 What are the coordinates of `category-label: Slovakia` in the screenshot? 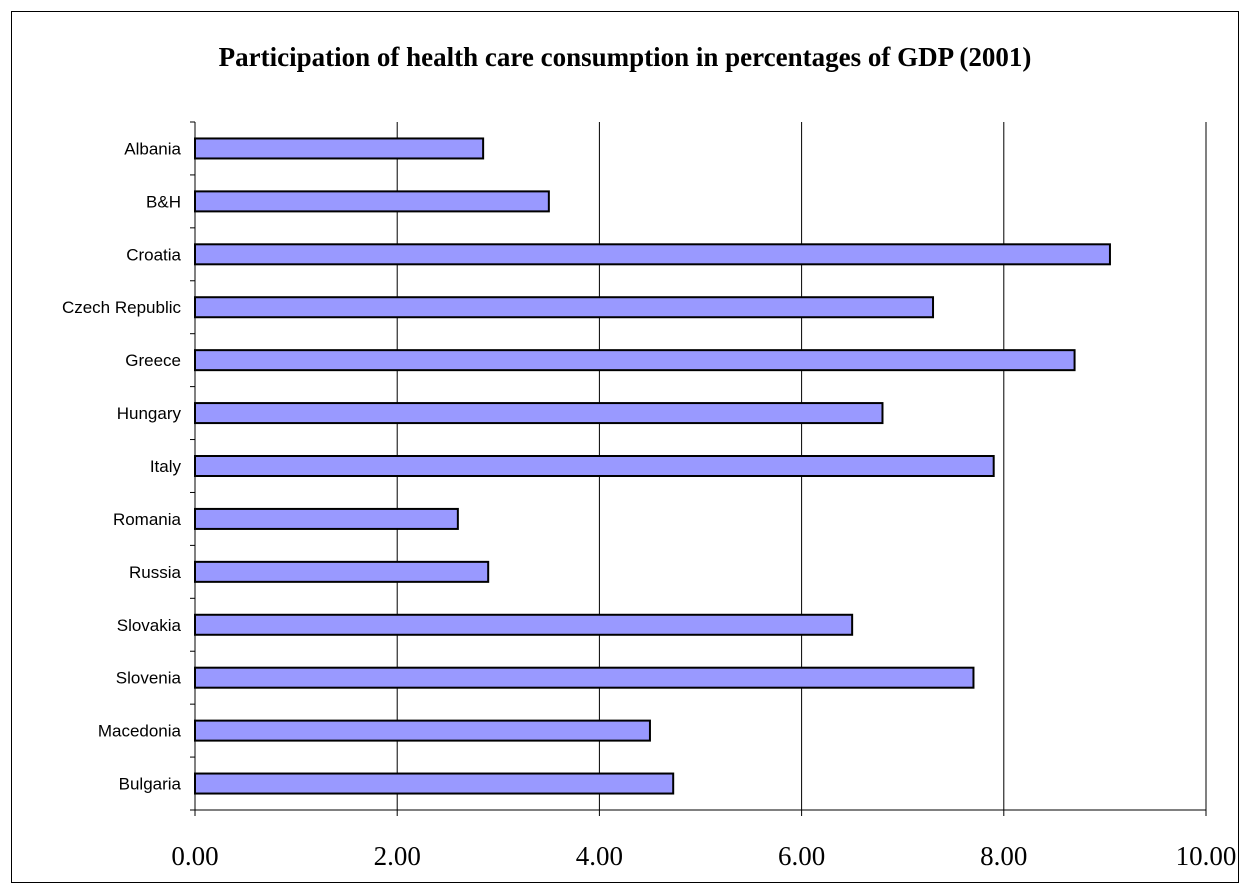 It's located at (149, 625).